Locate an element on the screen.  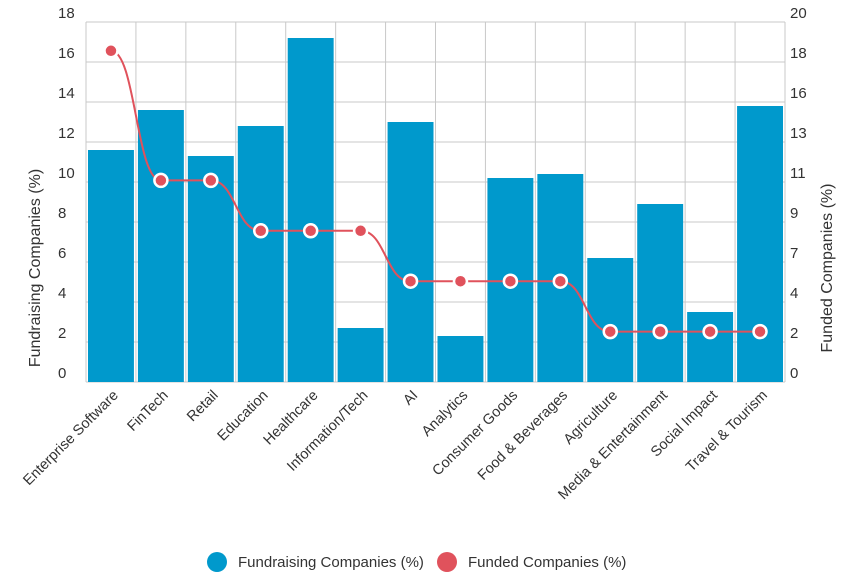
right-tick-label: 13 is located at coordinates (798, 133).